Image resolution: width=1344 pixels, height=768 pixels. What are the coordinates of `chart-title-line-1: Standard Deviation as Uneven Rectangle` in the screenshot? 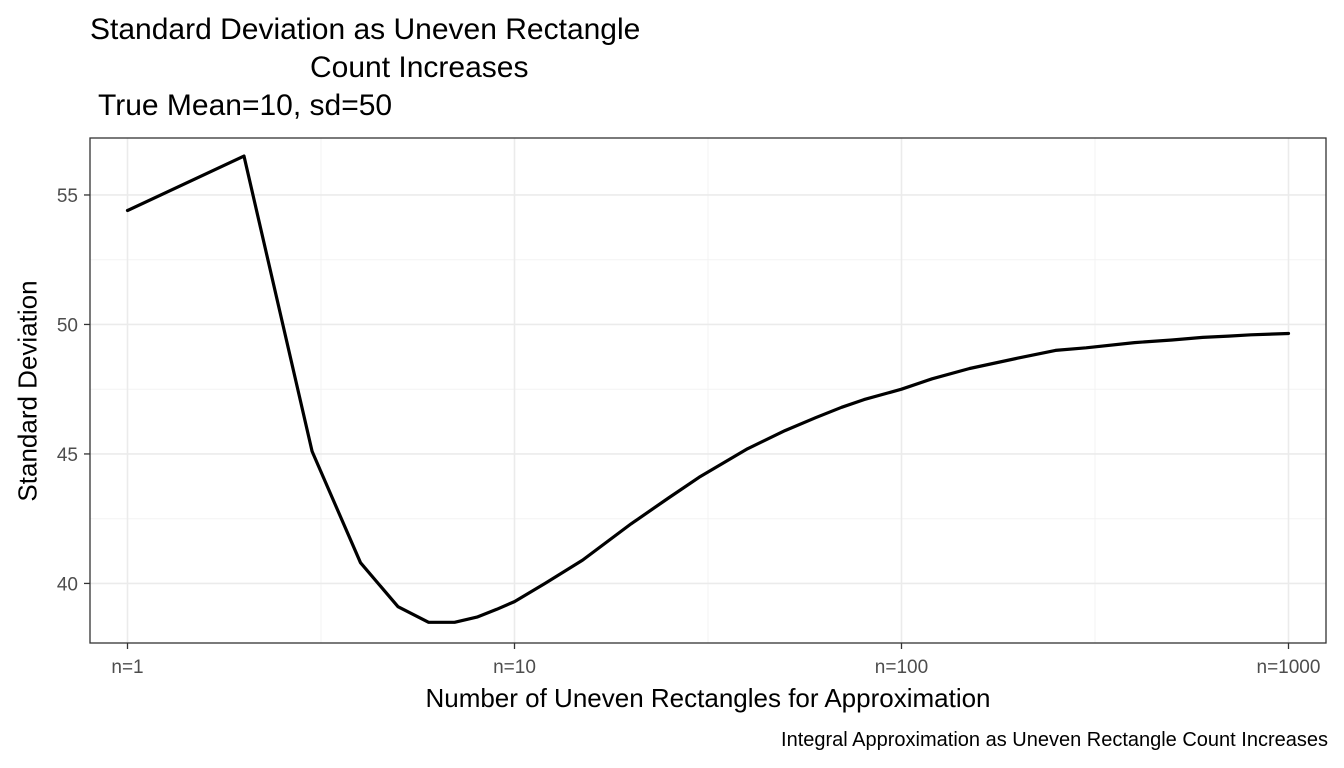 It's located at (365, 29).